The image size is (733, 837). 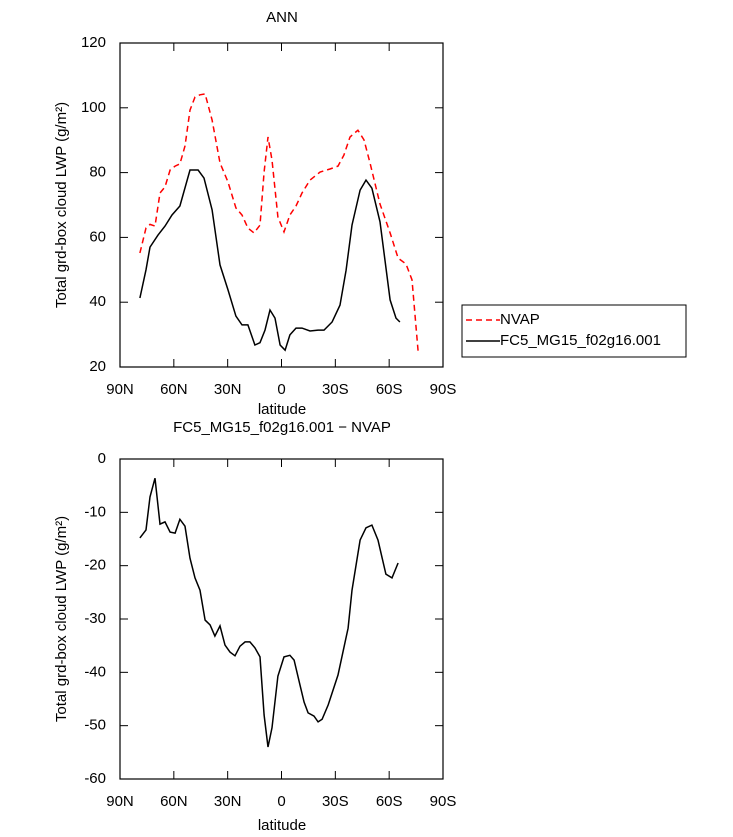 I want to click on legend-box, so click(x=574, y=331).